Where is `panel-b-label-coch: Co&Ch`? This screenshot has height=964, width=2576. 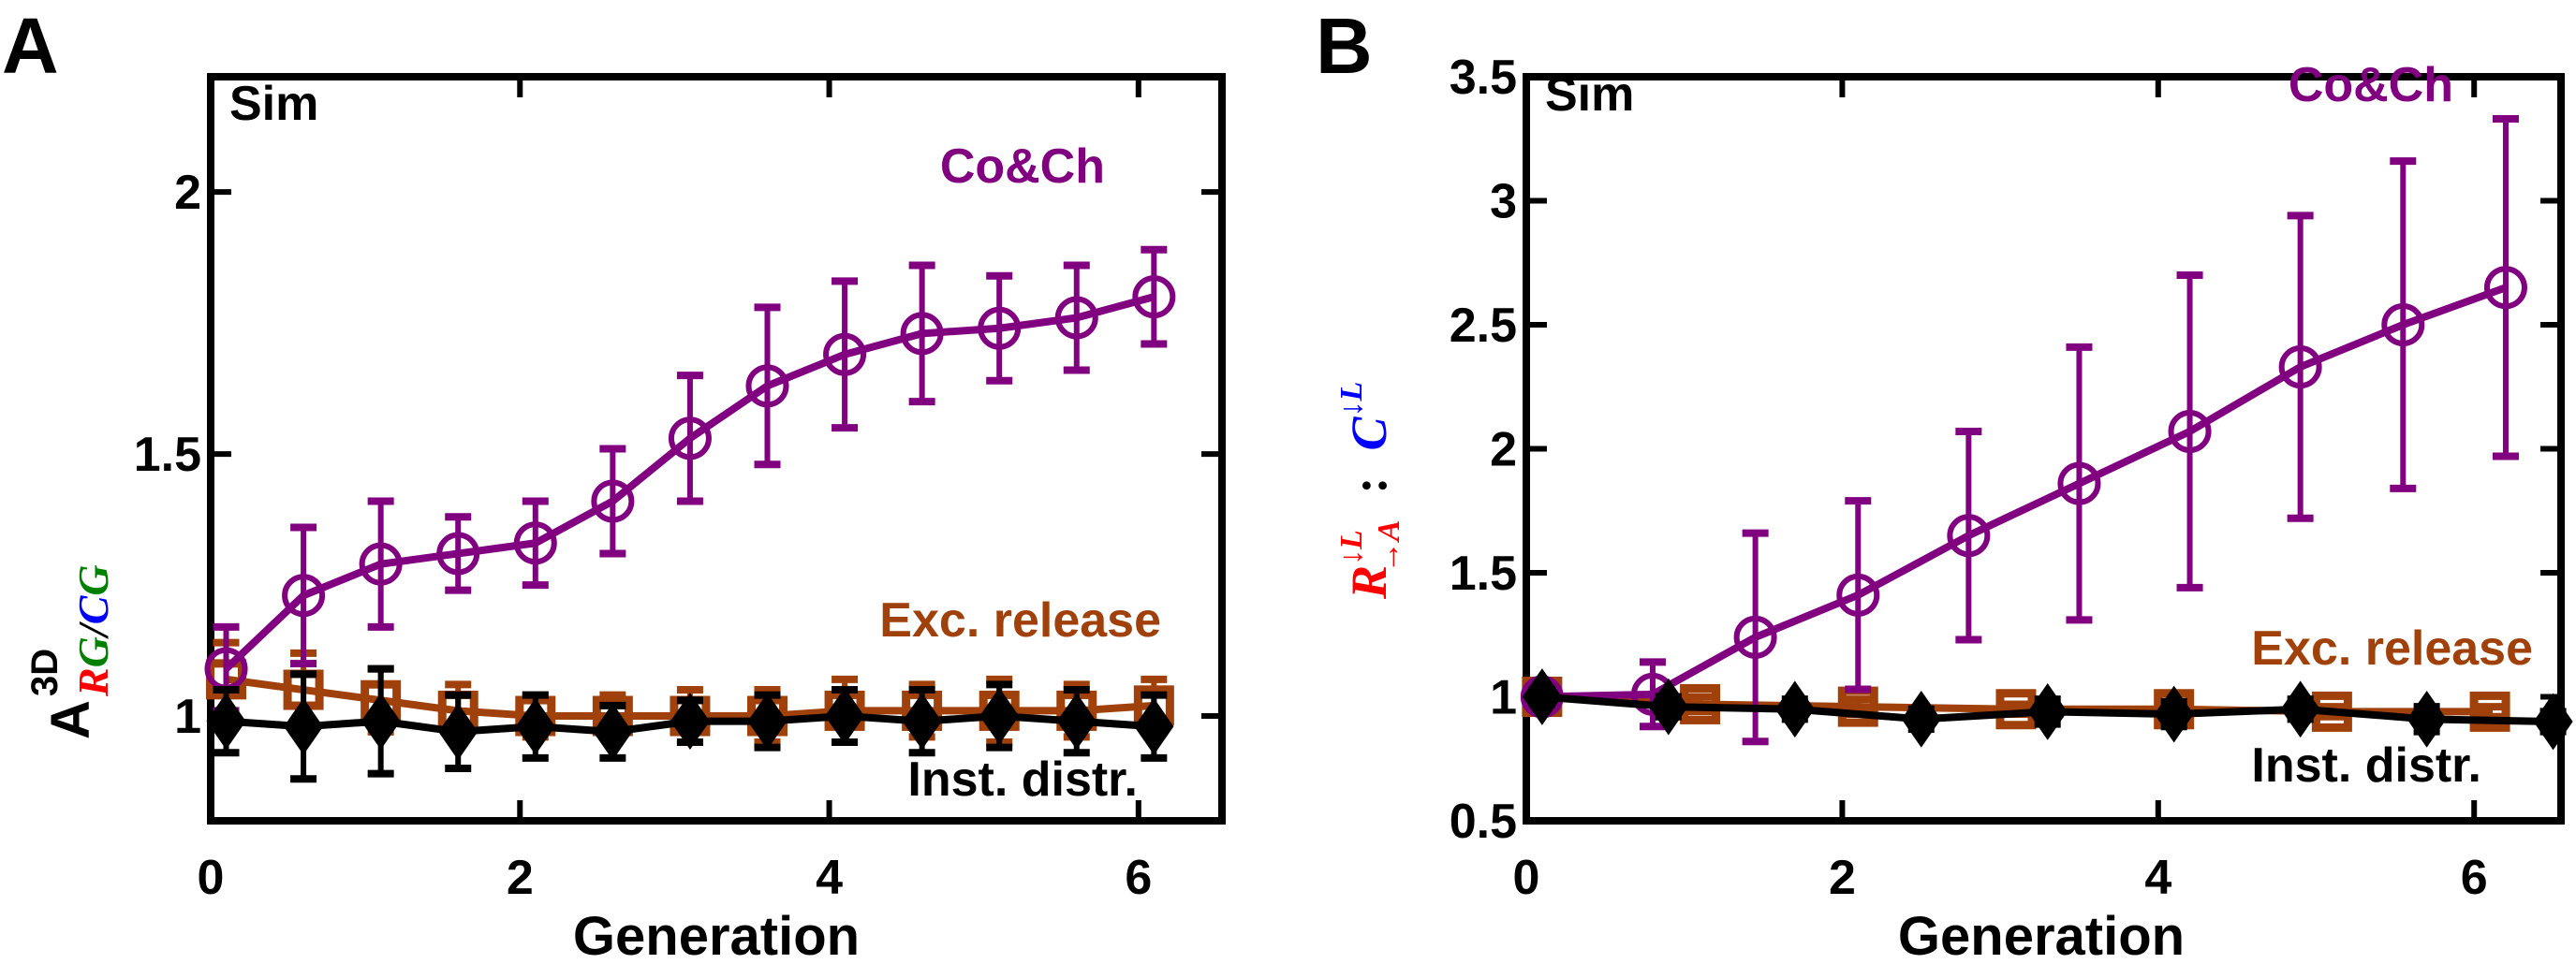 panel-b-label-coch: Co&Ch is located at coordinates (2371, 85).